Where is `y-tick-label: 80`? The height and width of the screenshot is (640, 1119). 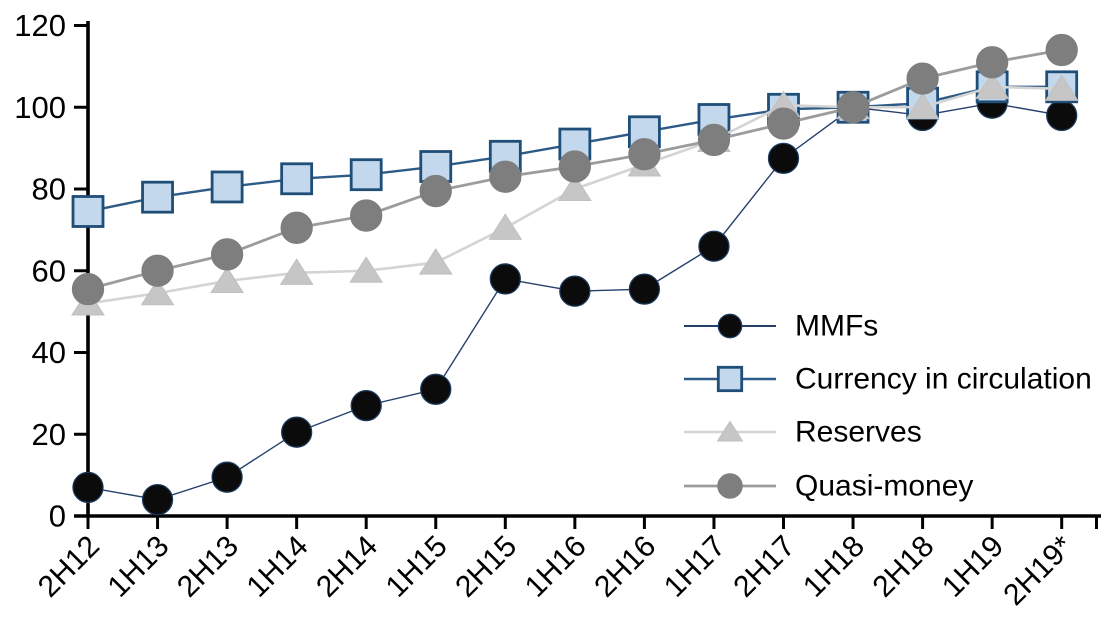
y-tick-label: 80 is located at coordinates (49, 189).